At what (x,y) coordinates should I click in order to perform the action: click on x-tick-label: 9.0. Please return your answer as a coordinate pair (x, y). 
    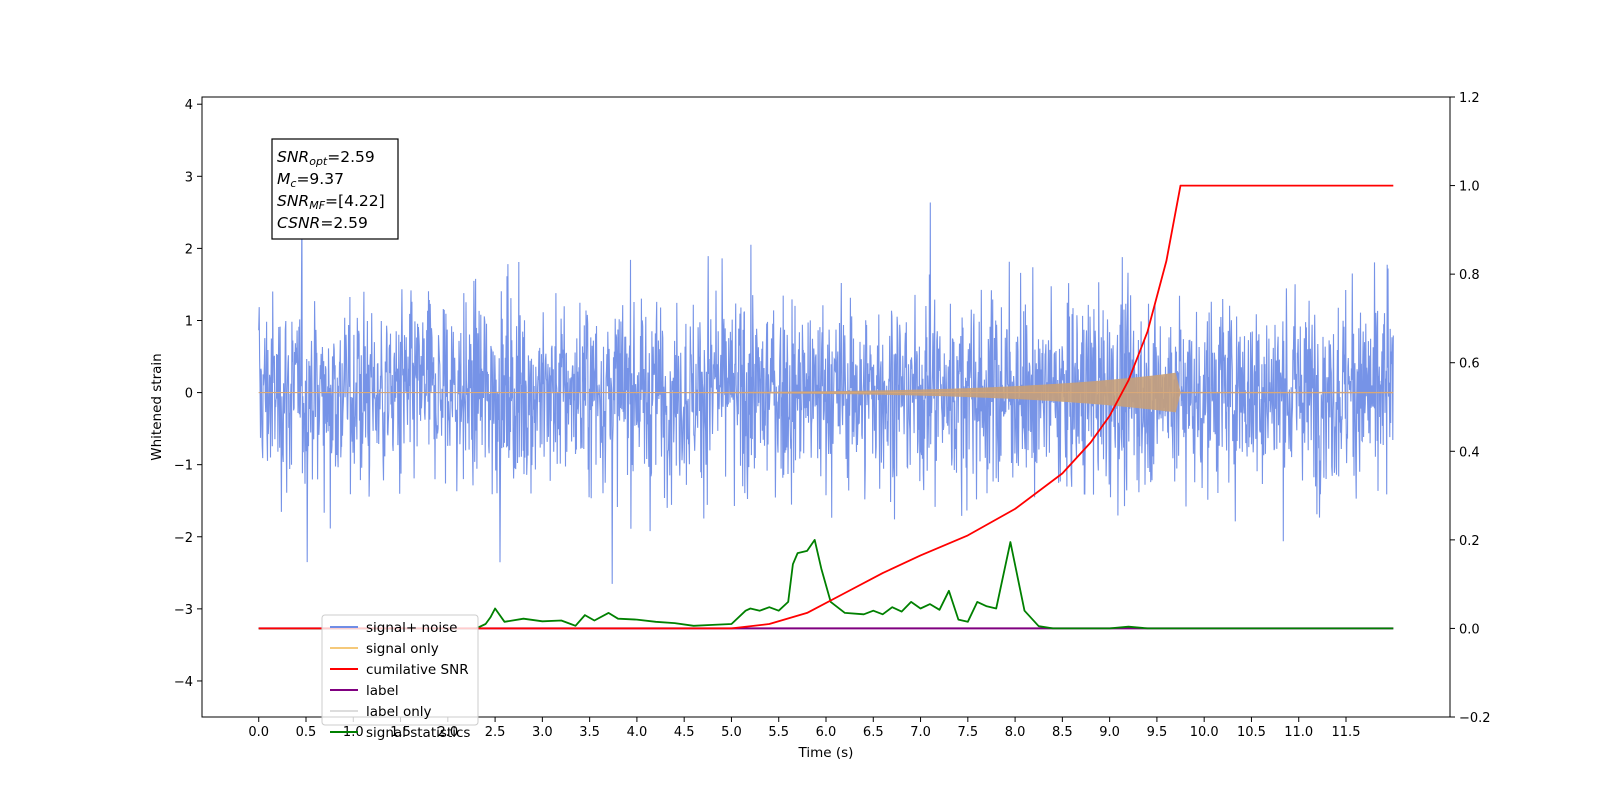
    Looking at the image, I should click on (1109, 732).